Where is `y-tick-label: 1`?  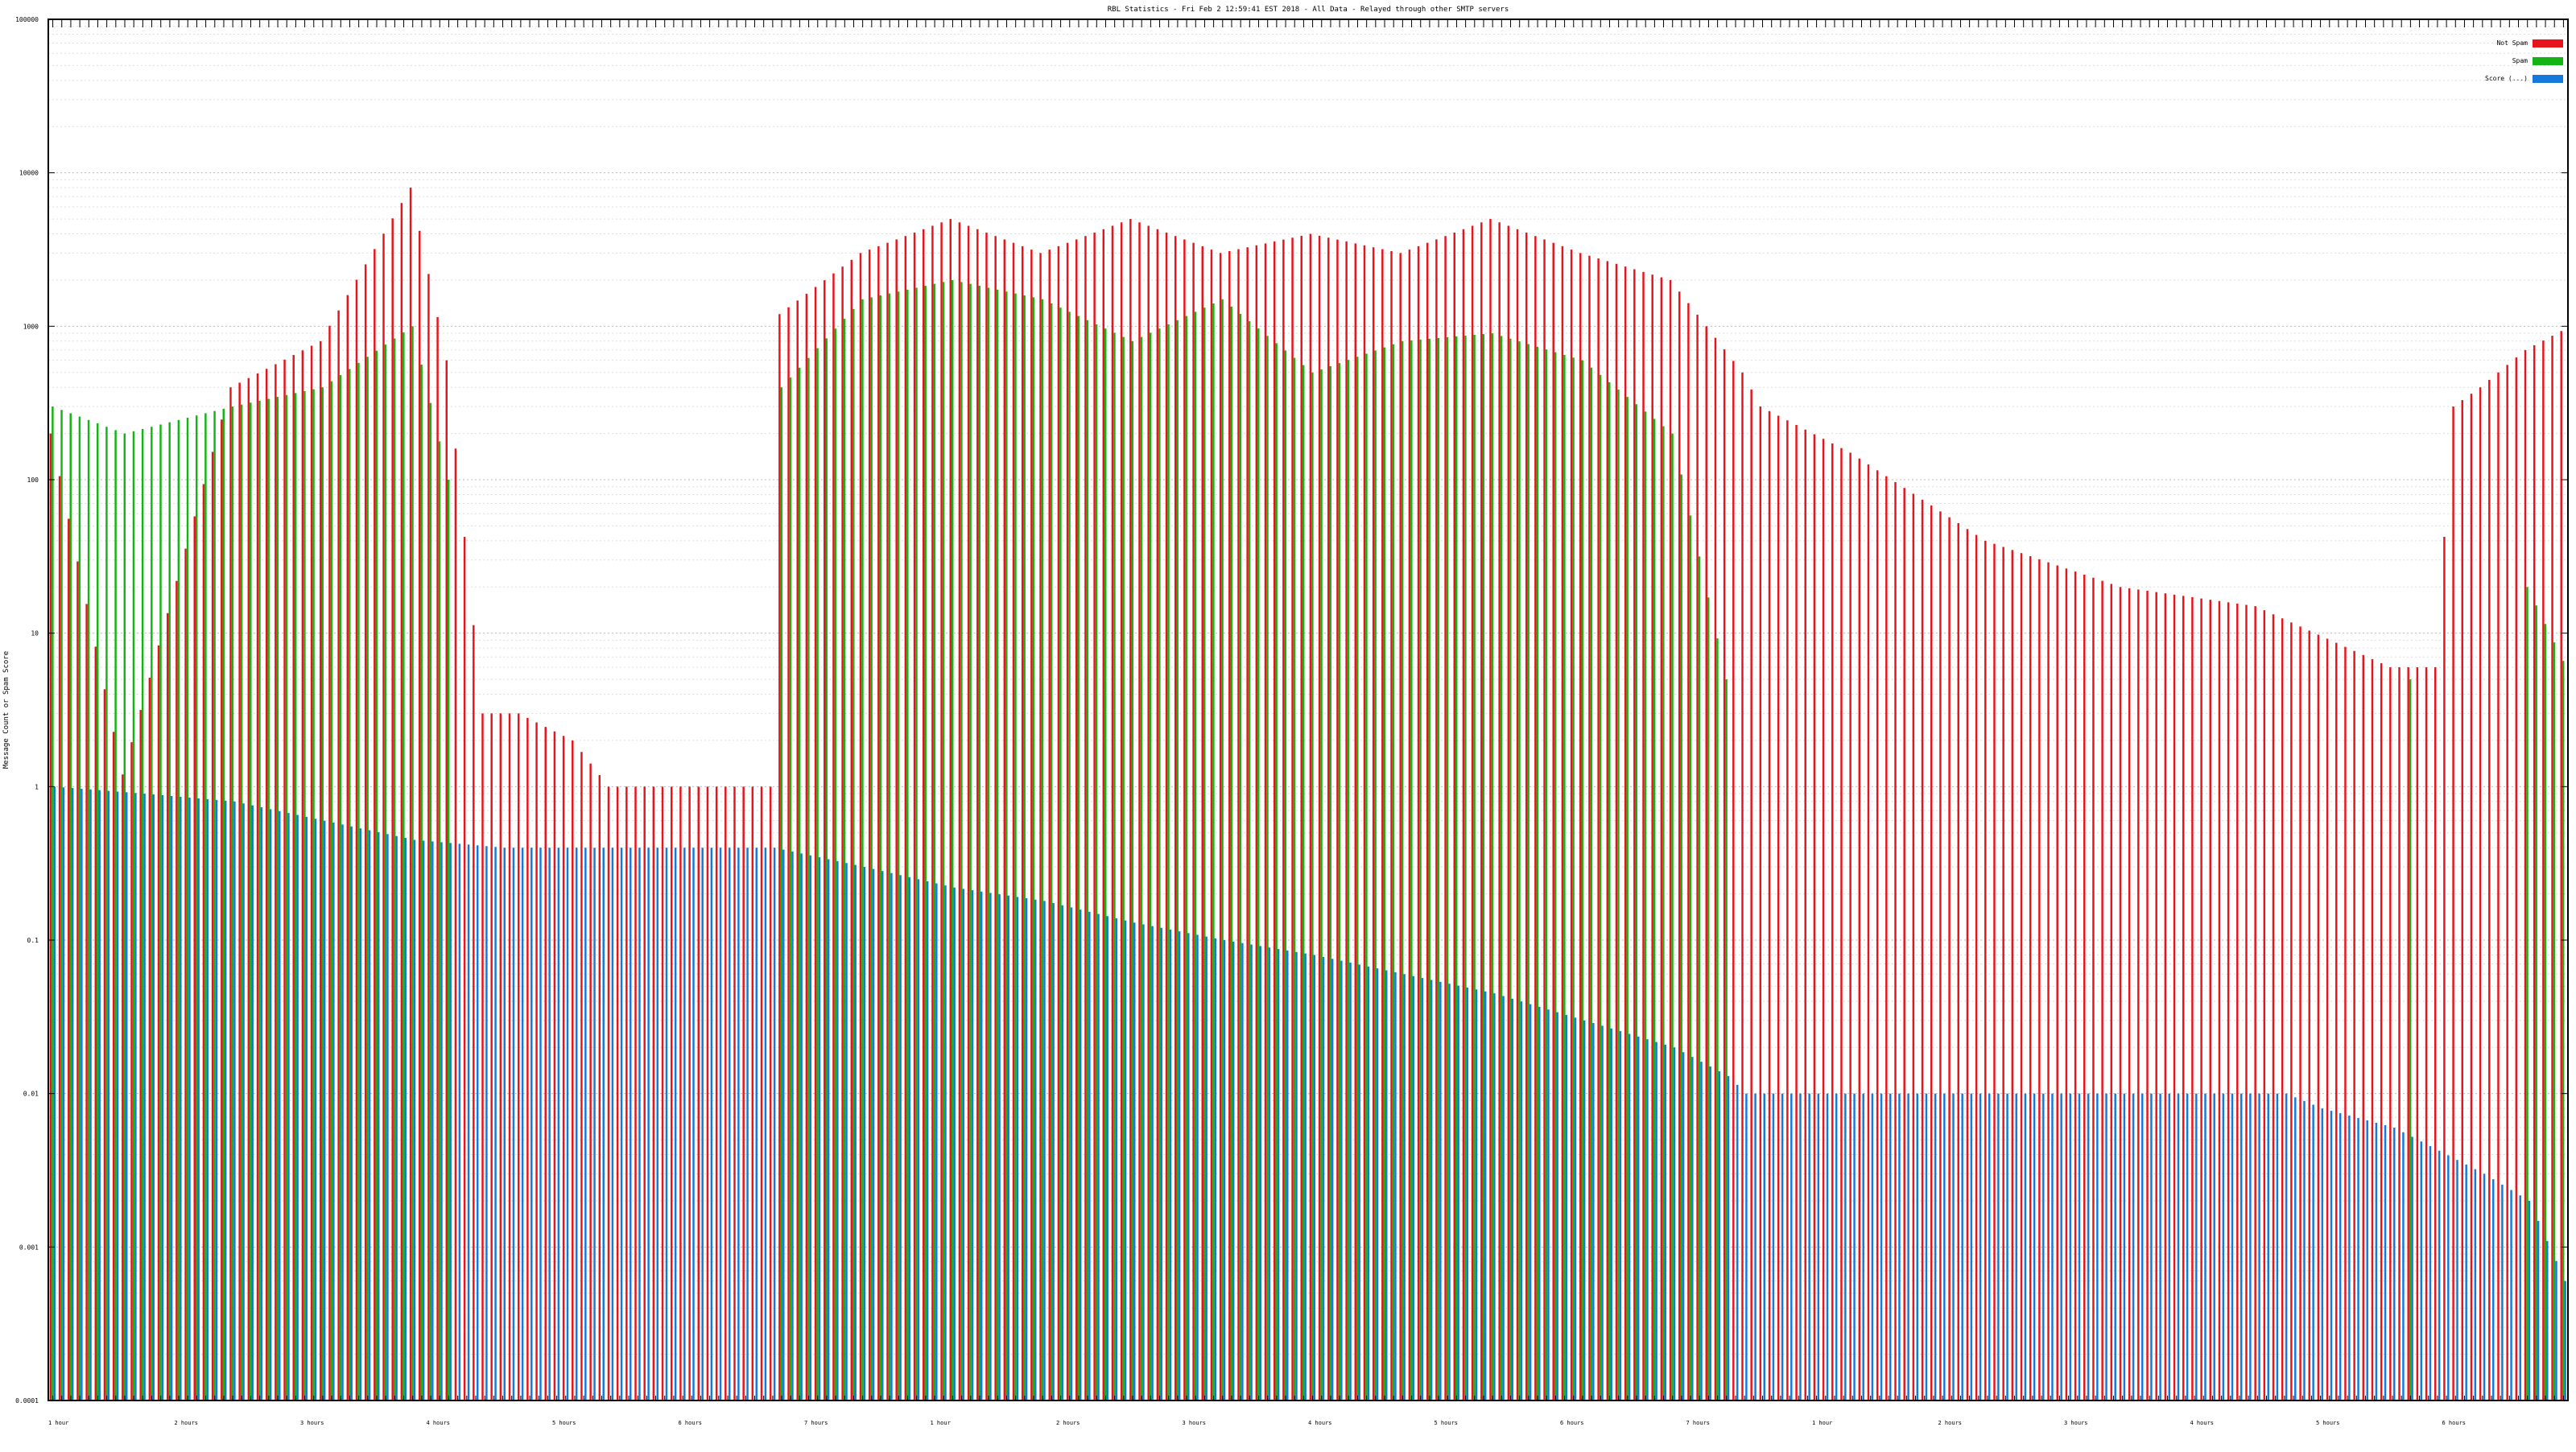
y-tick-label: 1 is located at coordinates (37, 786).